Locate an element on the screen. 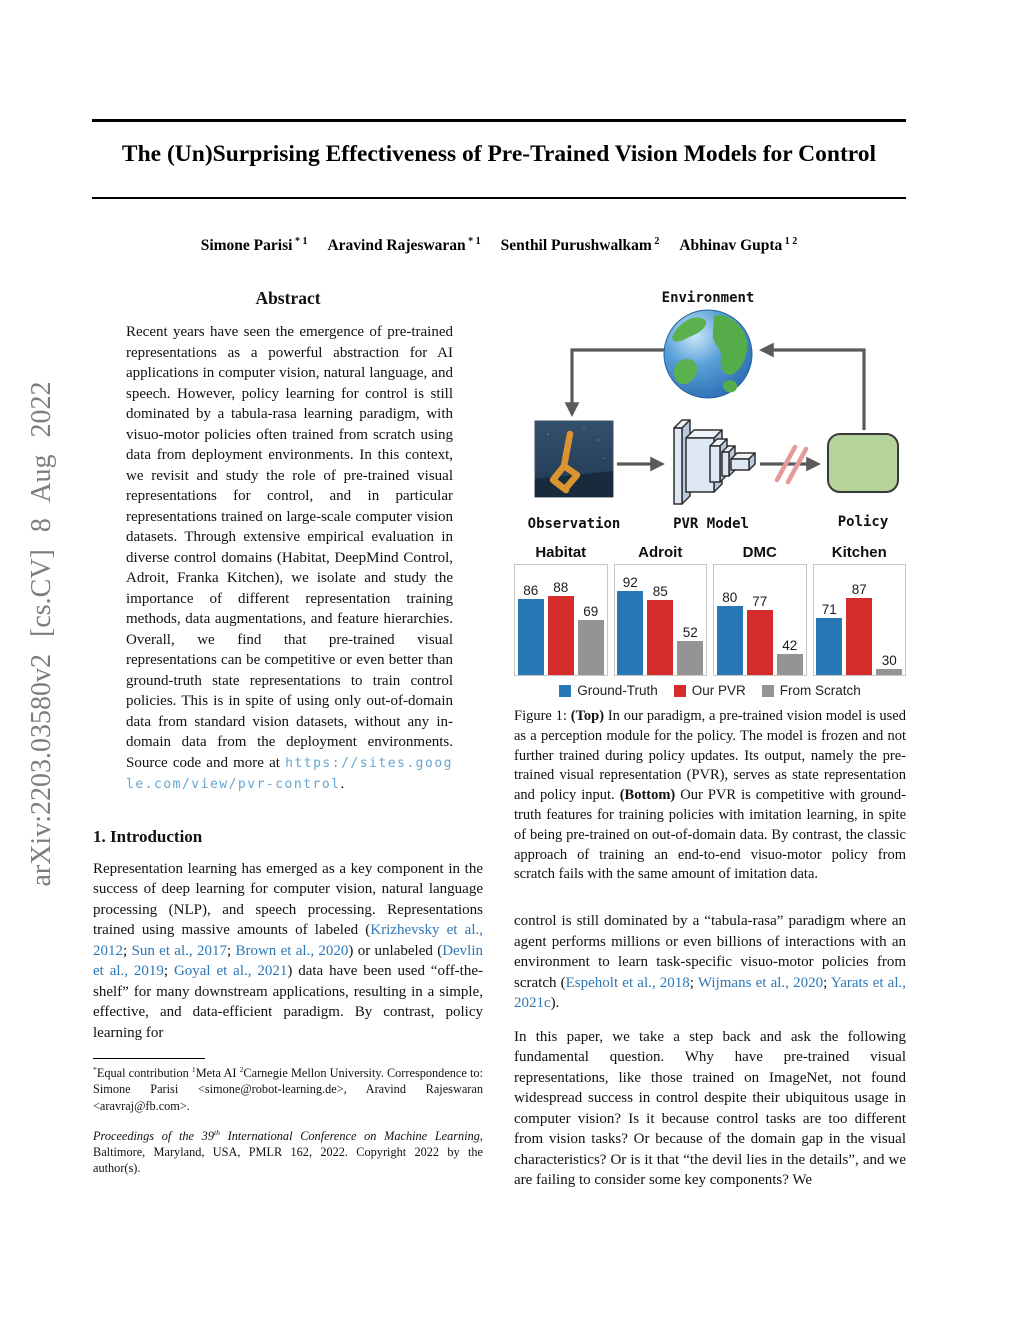 The width and height of the screenshot is (1024, 1325). bar-group: 30 is located at coordinates (889, 664).